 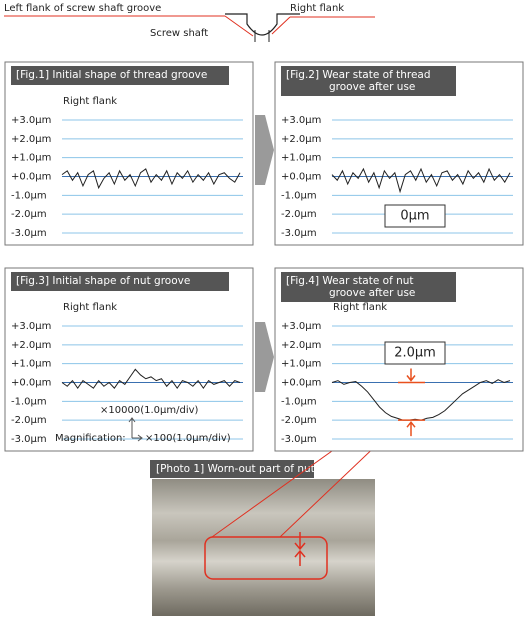 I want to click on photo-title: [Photo 1] Worn-out part of nut, so click(x=235, y=469).